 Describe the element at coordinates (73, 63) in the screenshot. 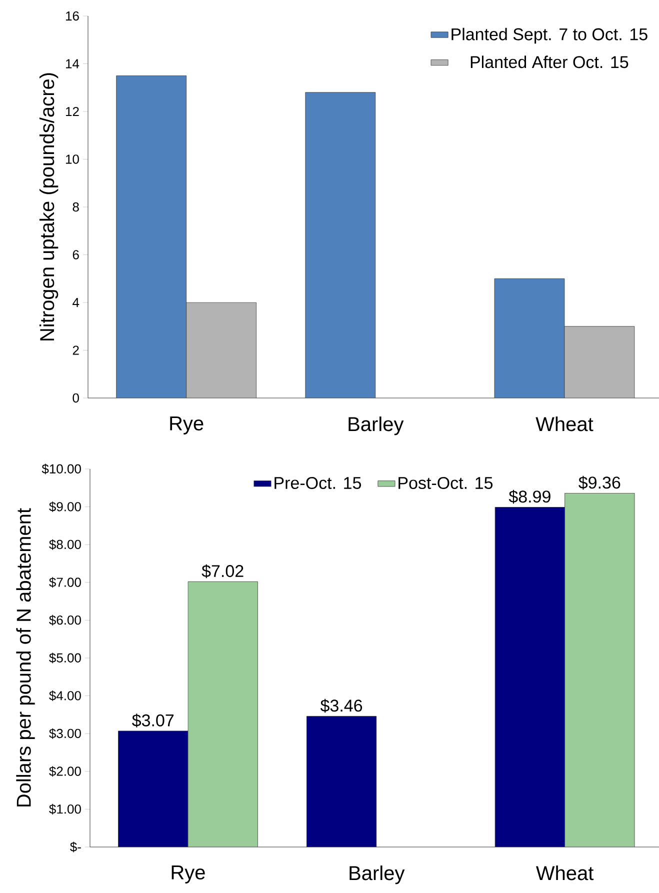

I see `y-tick-label: 14` at that location.